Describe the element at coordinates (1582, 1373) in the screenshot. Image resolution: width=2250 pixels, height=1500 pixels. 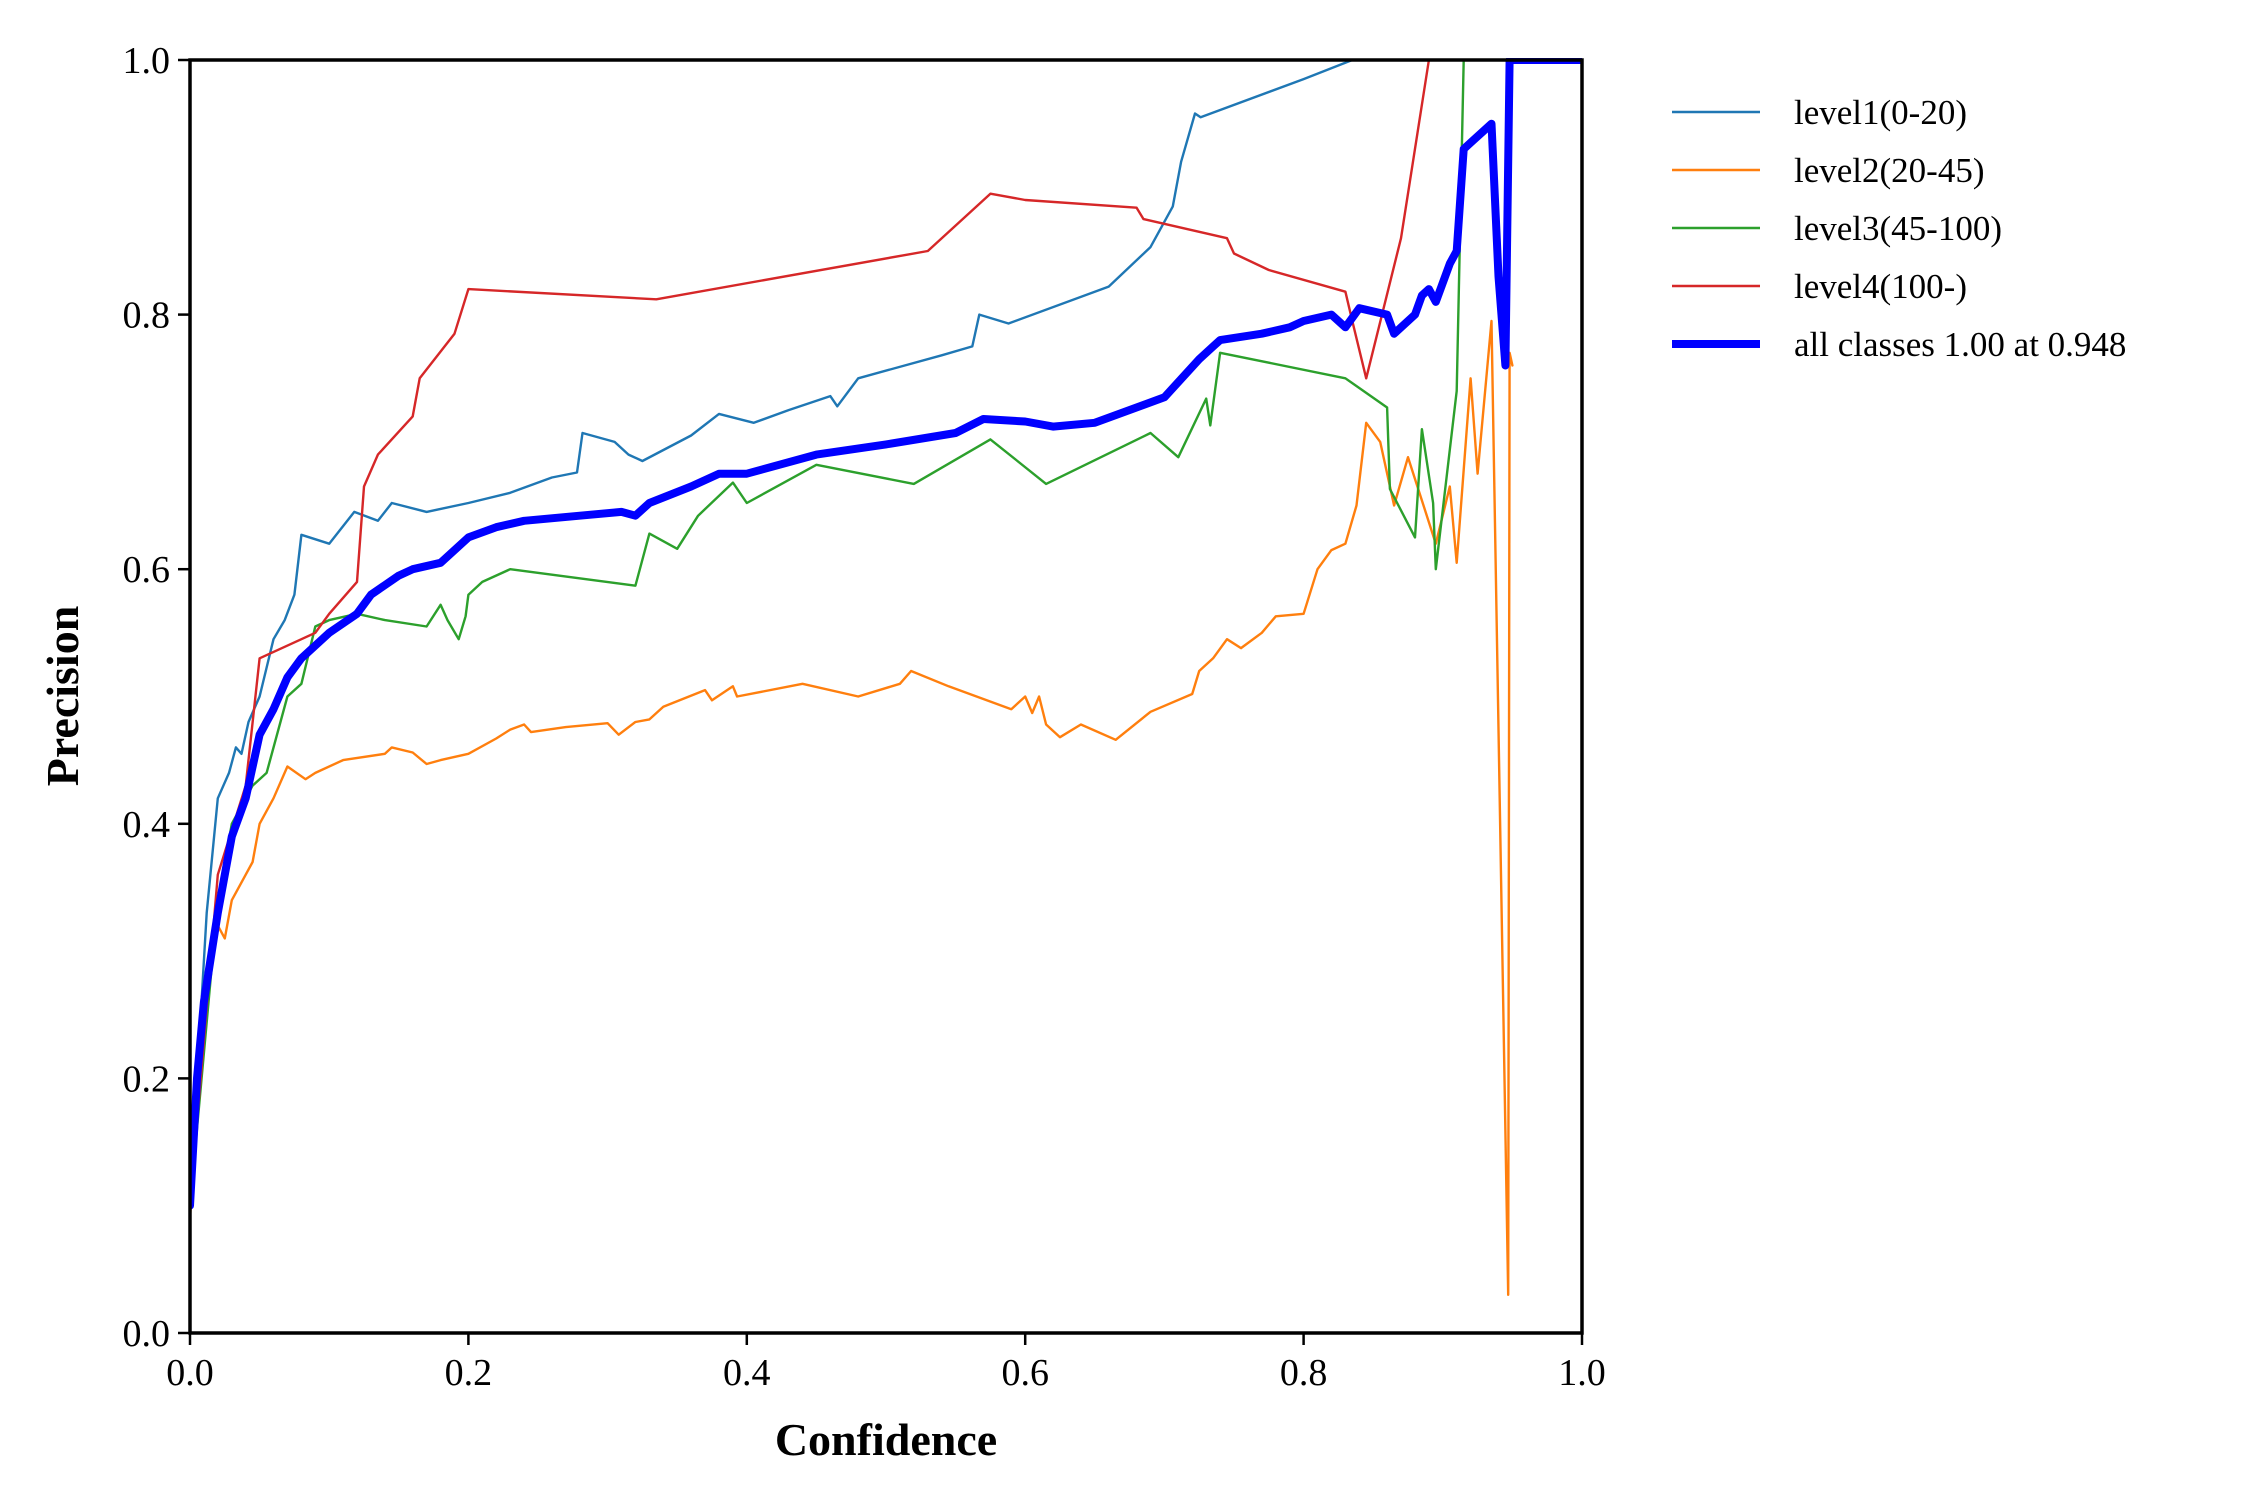
I see `x-tick-label: 1.0` at that location.